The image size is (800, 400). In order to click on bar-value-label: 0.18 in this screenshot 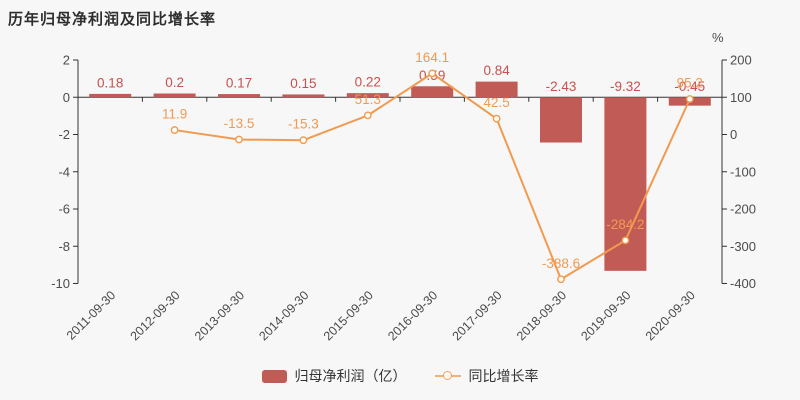, I will do `click(110, 82)`.